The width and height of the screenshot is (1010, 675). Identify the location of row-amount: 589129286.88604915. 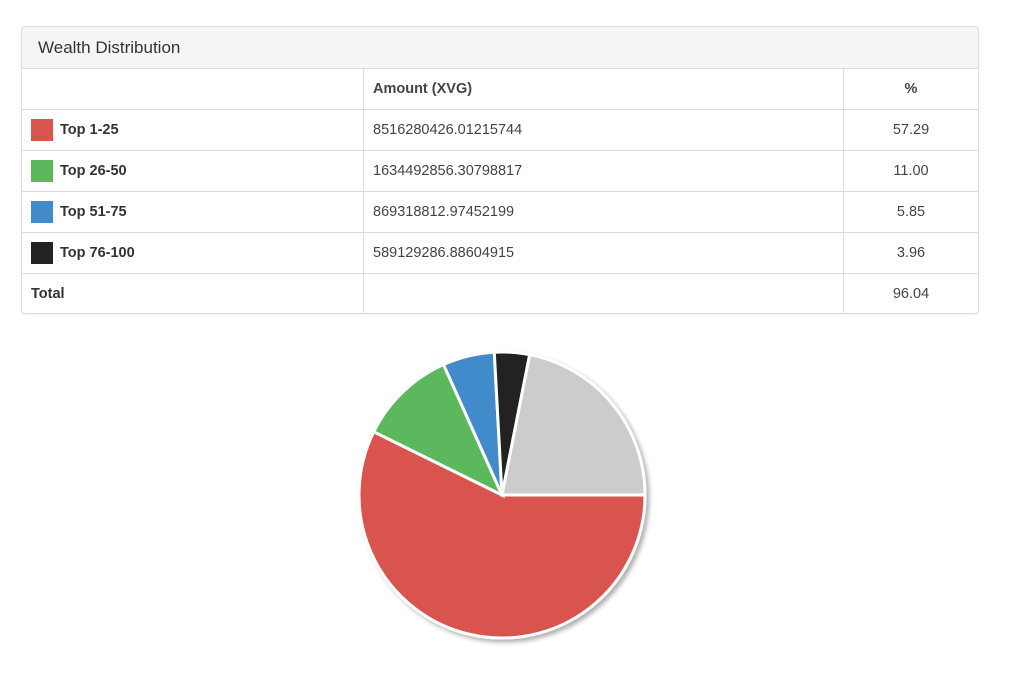
(603, 253).